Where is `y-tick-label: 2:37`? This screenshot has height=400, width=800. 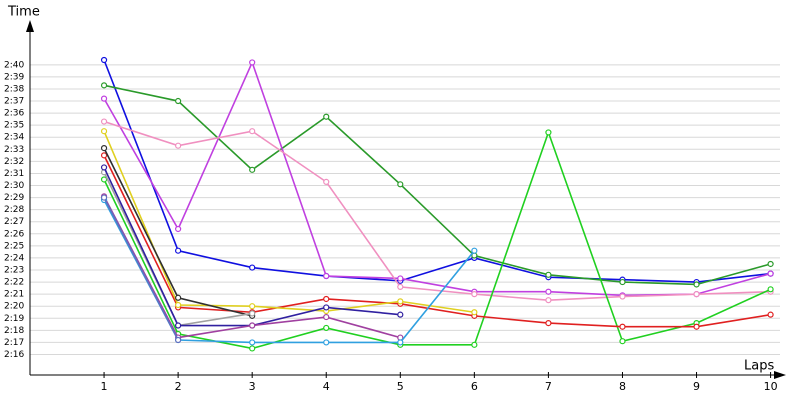 y-tick-label: 2:37 is located at coordinates (14, 102).